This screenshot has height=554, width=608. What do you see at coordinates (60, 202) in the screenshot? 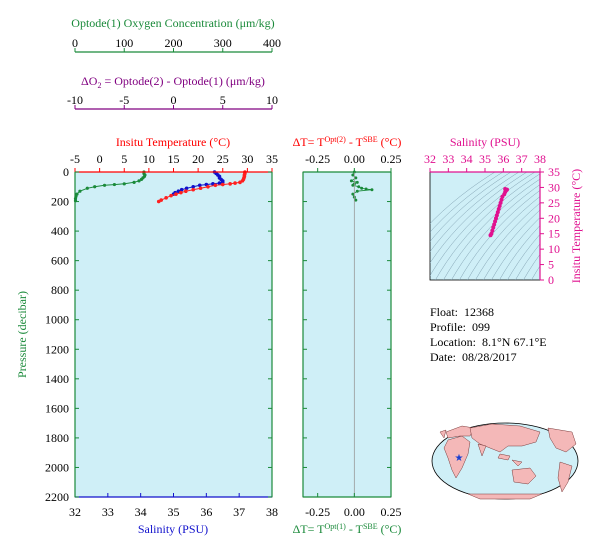
I see `pressure-axis-tick-label: 200` at bounding box center [60, 202].